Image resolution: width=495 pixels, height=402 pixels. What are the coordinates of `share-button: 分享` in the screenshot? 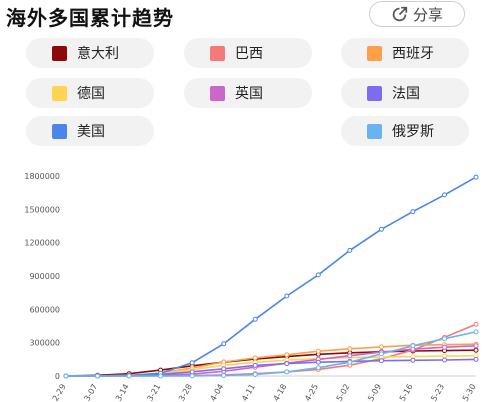 It's located at (417, 14).